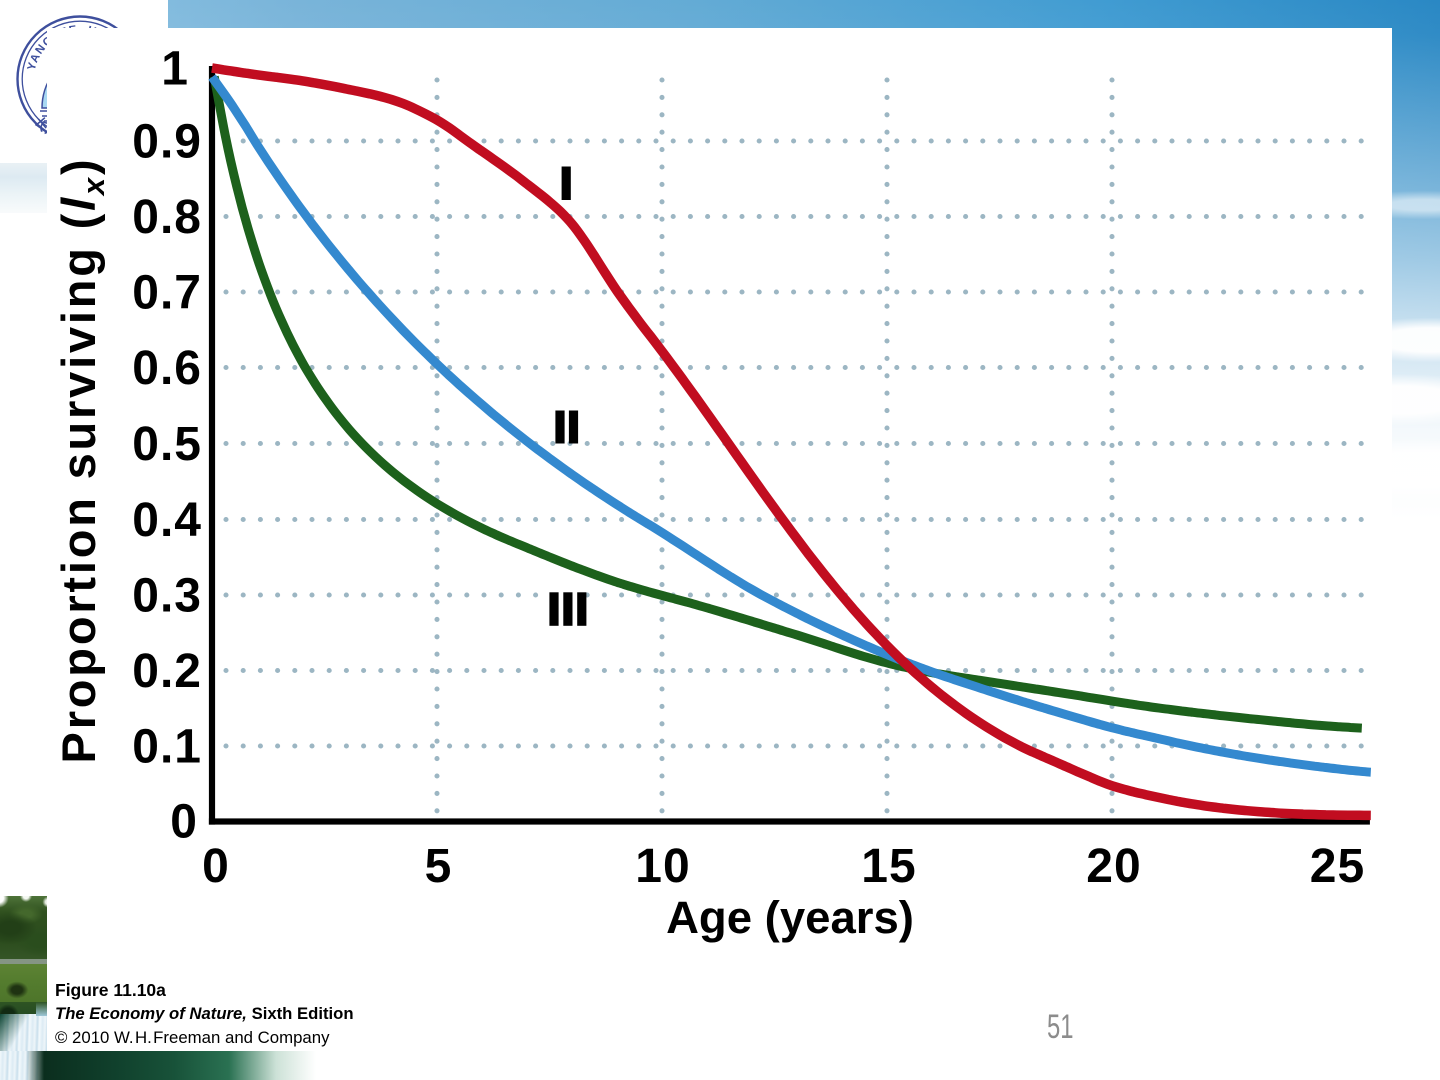  Describe the element at coordinates (167, 444) in the screenshot. I see `svg-text: 0.5` at that location.